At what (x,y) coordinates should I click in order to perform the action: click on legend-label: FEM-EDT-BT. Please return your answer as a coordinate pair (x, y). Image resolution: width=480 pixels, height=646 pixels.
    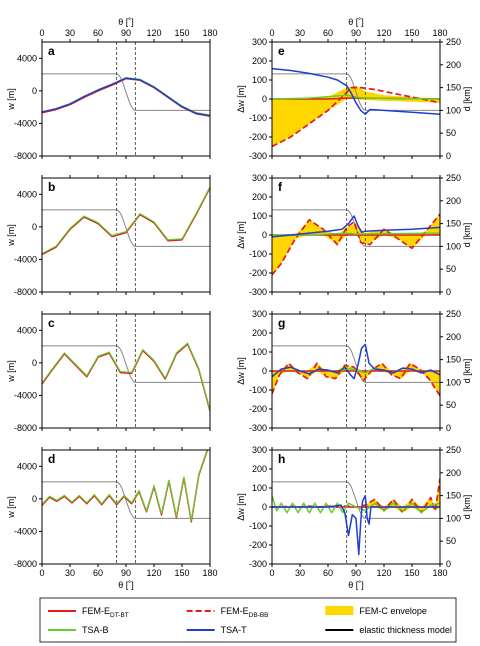
    Looking at the image, I should click on (105, 612).